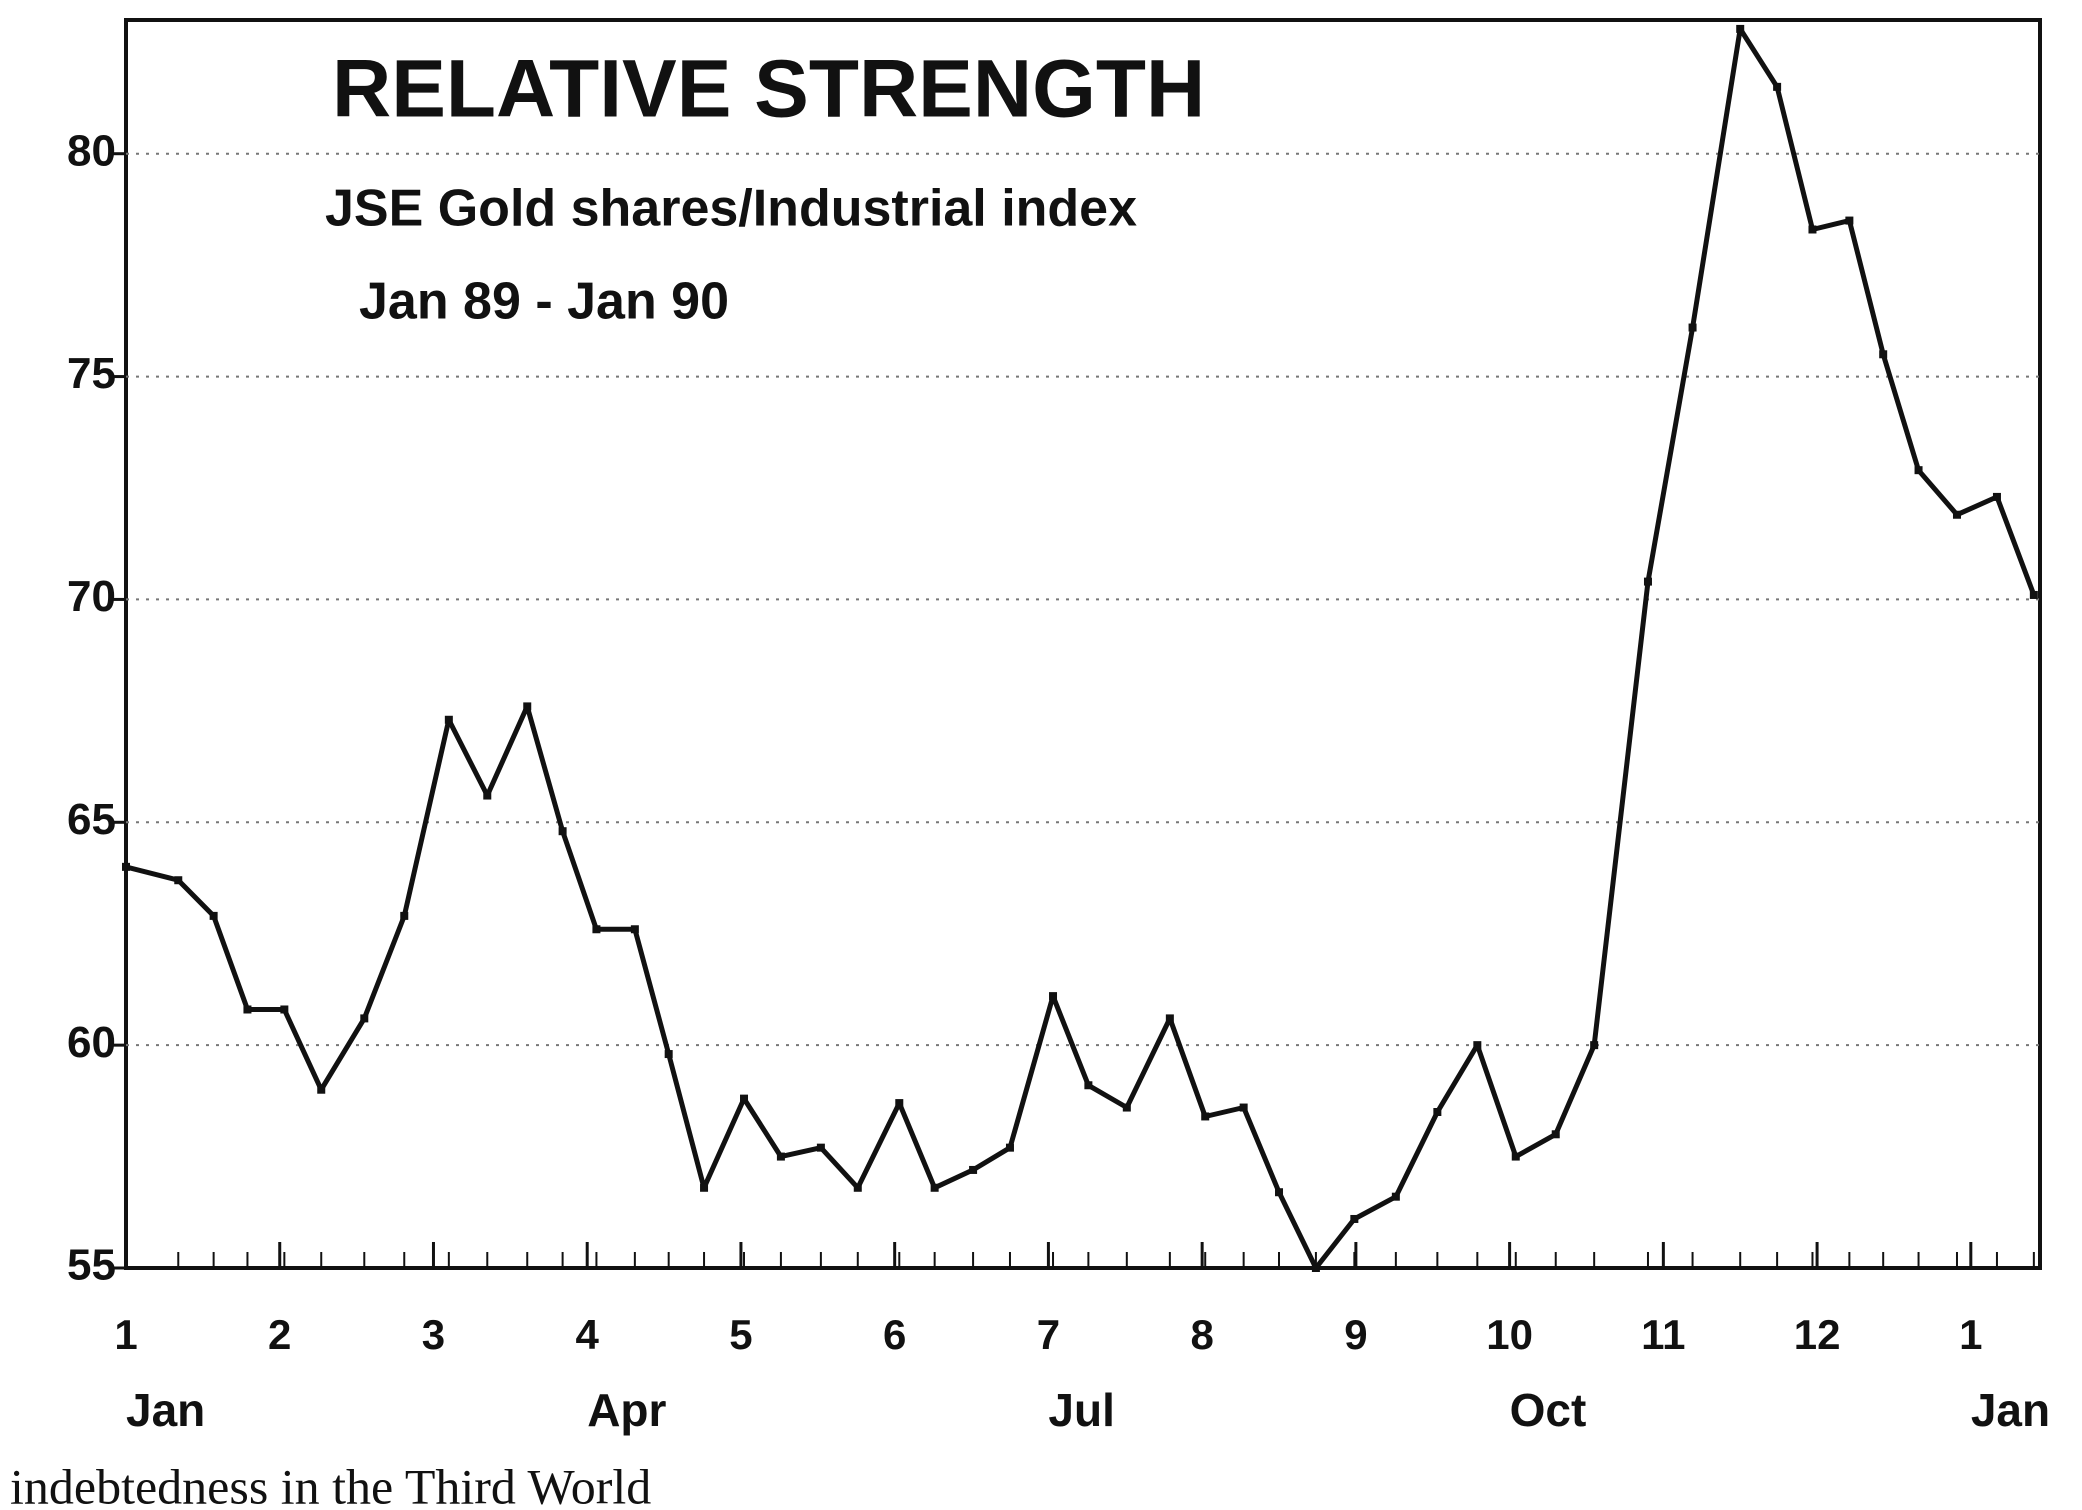 This screenshot has height=1510, width=2082. I want to click on y-tick-label: 55, so click(91, 1265).